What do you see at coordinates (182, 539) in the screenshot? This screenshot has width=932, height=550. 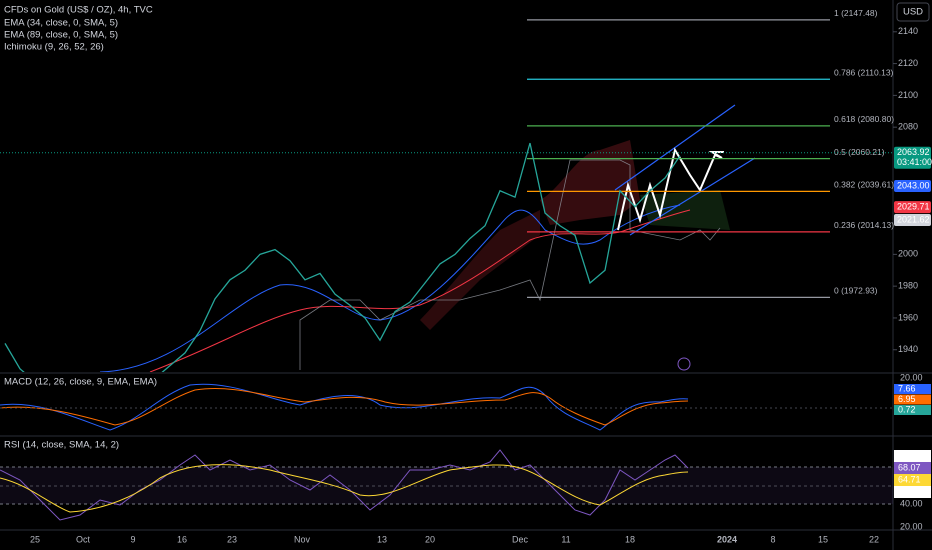 I see `x-tick-label: 16` at bounding box center [182, 539].